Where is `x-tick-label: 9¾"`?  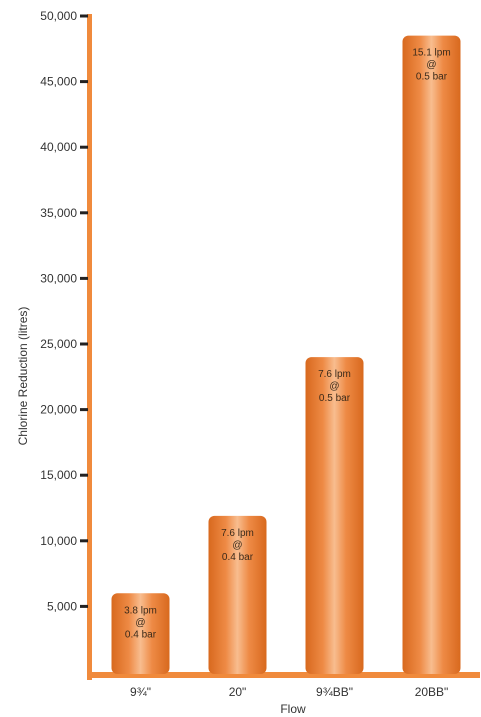 x-tick-label: 9¾" is located at coordinates (140, 692).